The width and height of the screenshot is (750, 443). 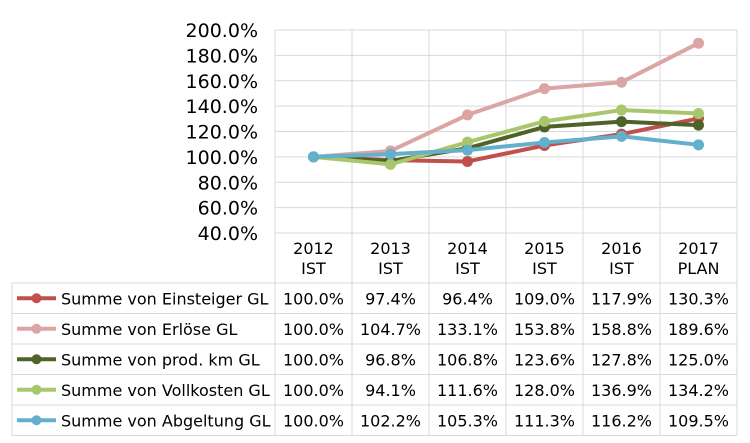 What do you see at coordinates (621, 420) in the screenshot?
I see `data-value-cell: 116.2%` at bounding box center [621, 420].